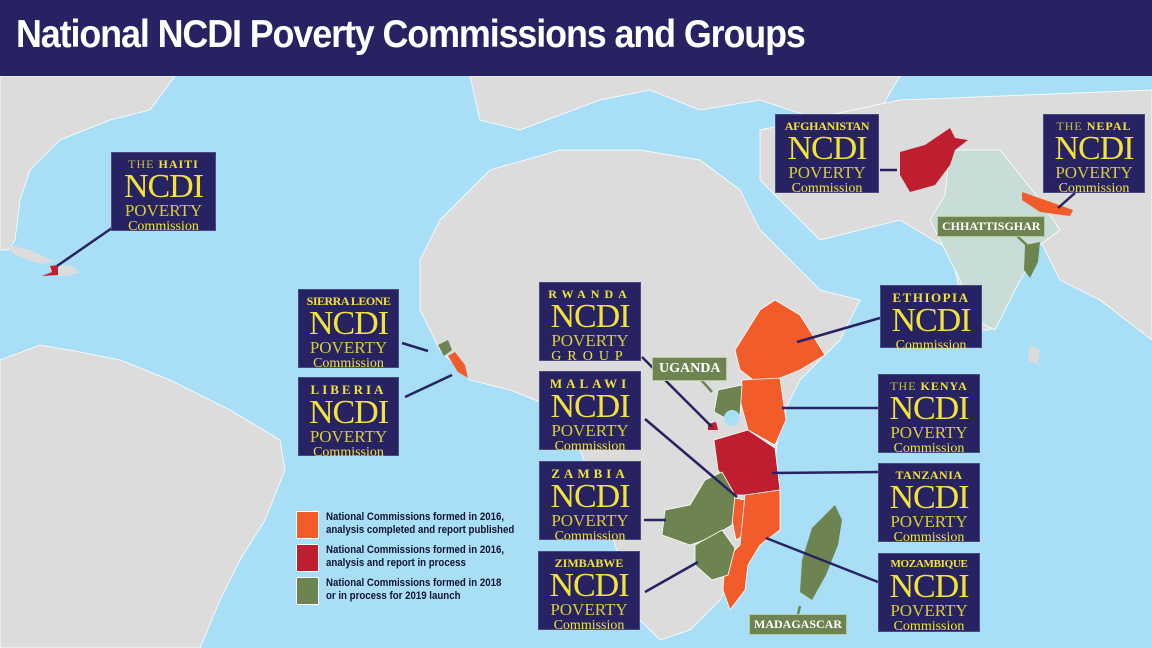 The width and height of the screenshot is (1152, 648). I want to click on tanzania-leader-line, so click(826, 472).